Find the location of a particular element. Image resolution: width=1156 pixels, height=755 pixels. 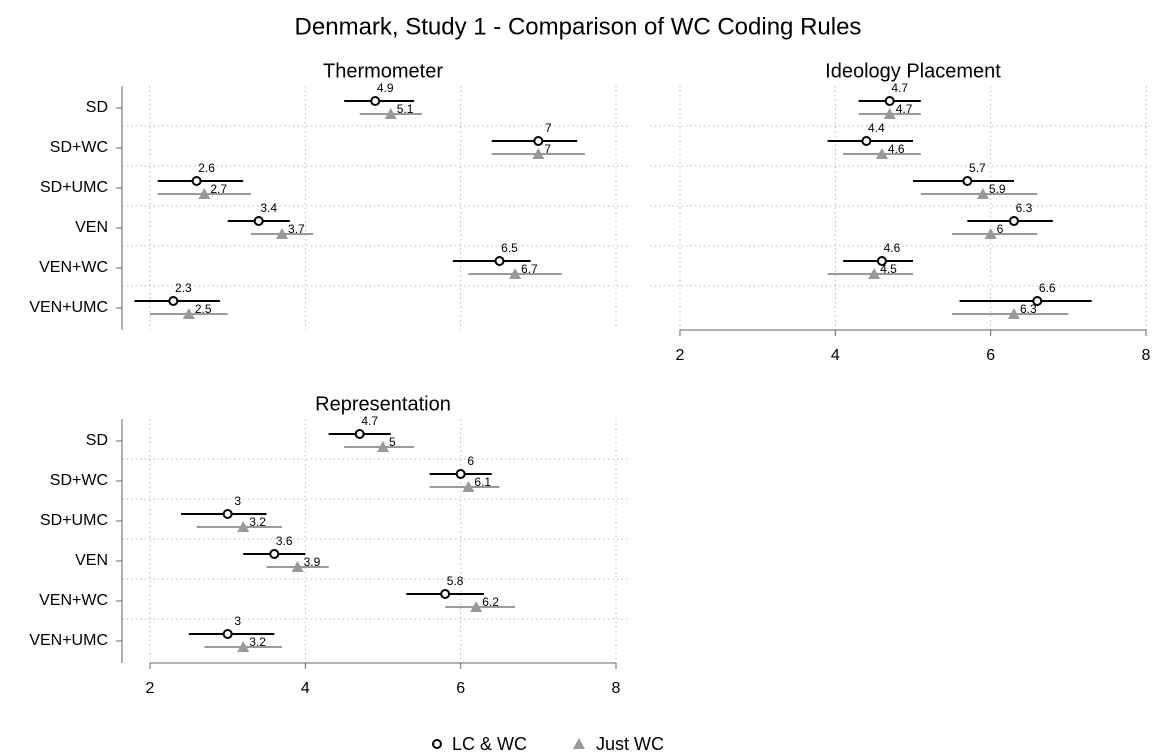

data-label: 3.4 is located at coordinates (268, 208).